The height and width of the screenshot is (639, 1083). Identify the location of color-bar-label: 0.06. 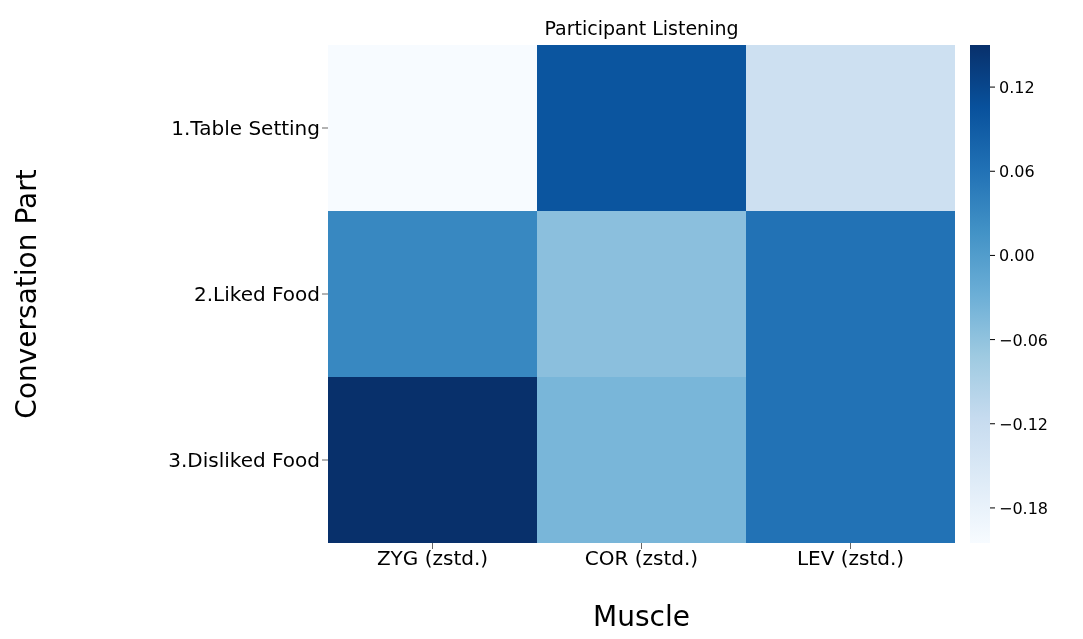
(1017, 172).